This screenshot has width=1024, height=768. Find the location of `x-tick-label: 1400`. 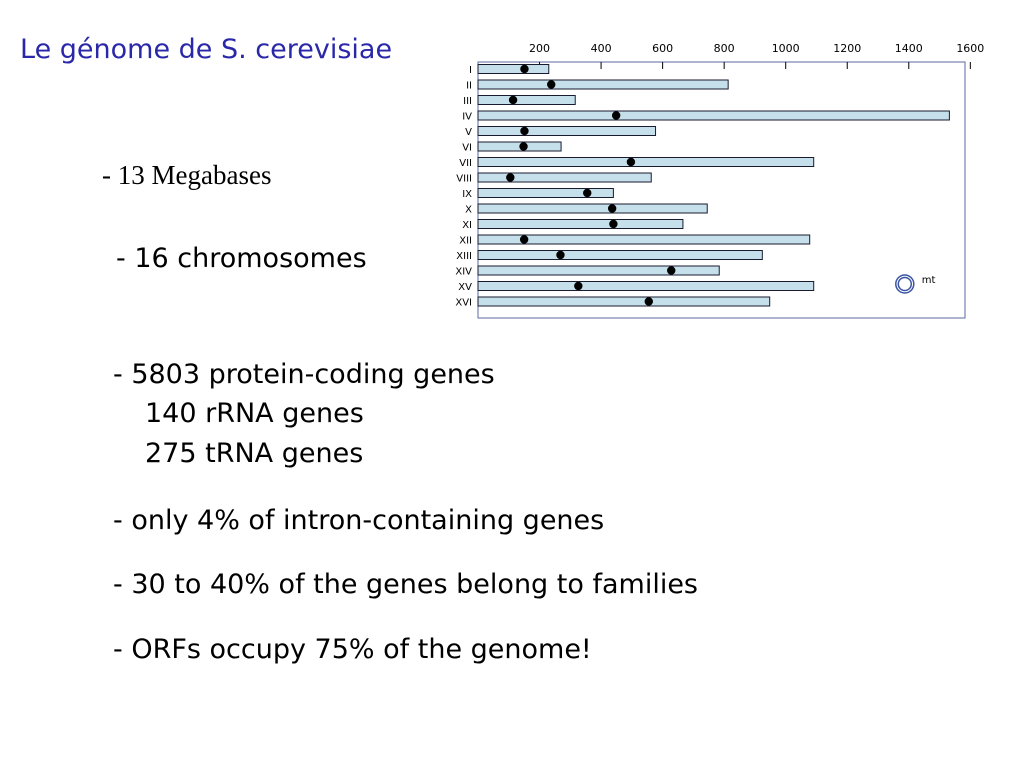

x-tick-label: 1400 is located at coordinates (909, 48).